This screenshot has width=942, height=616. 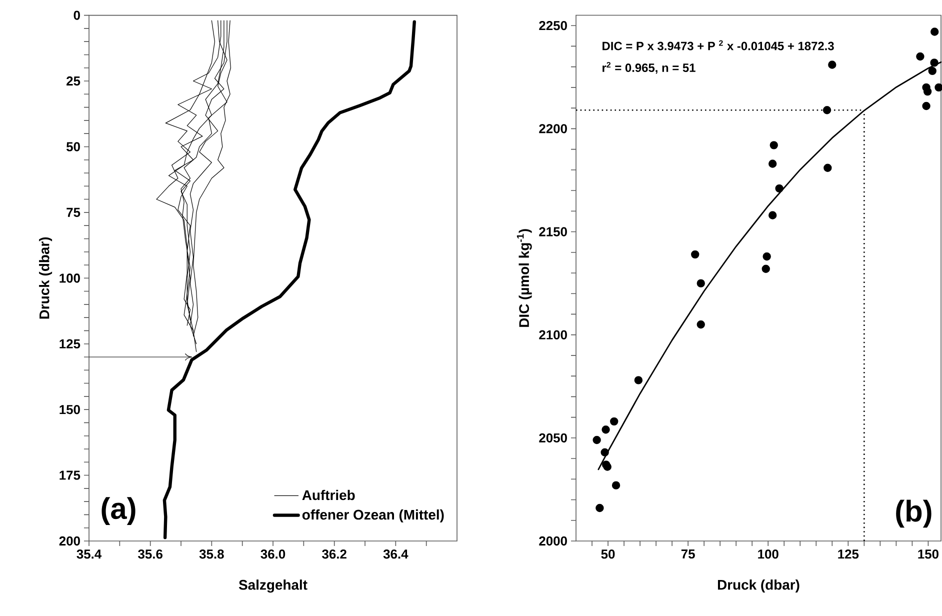 I want to click on x-tick-label: 36.4, so click(x=395, y=554).